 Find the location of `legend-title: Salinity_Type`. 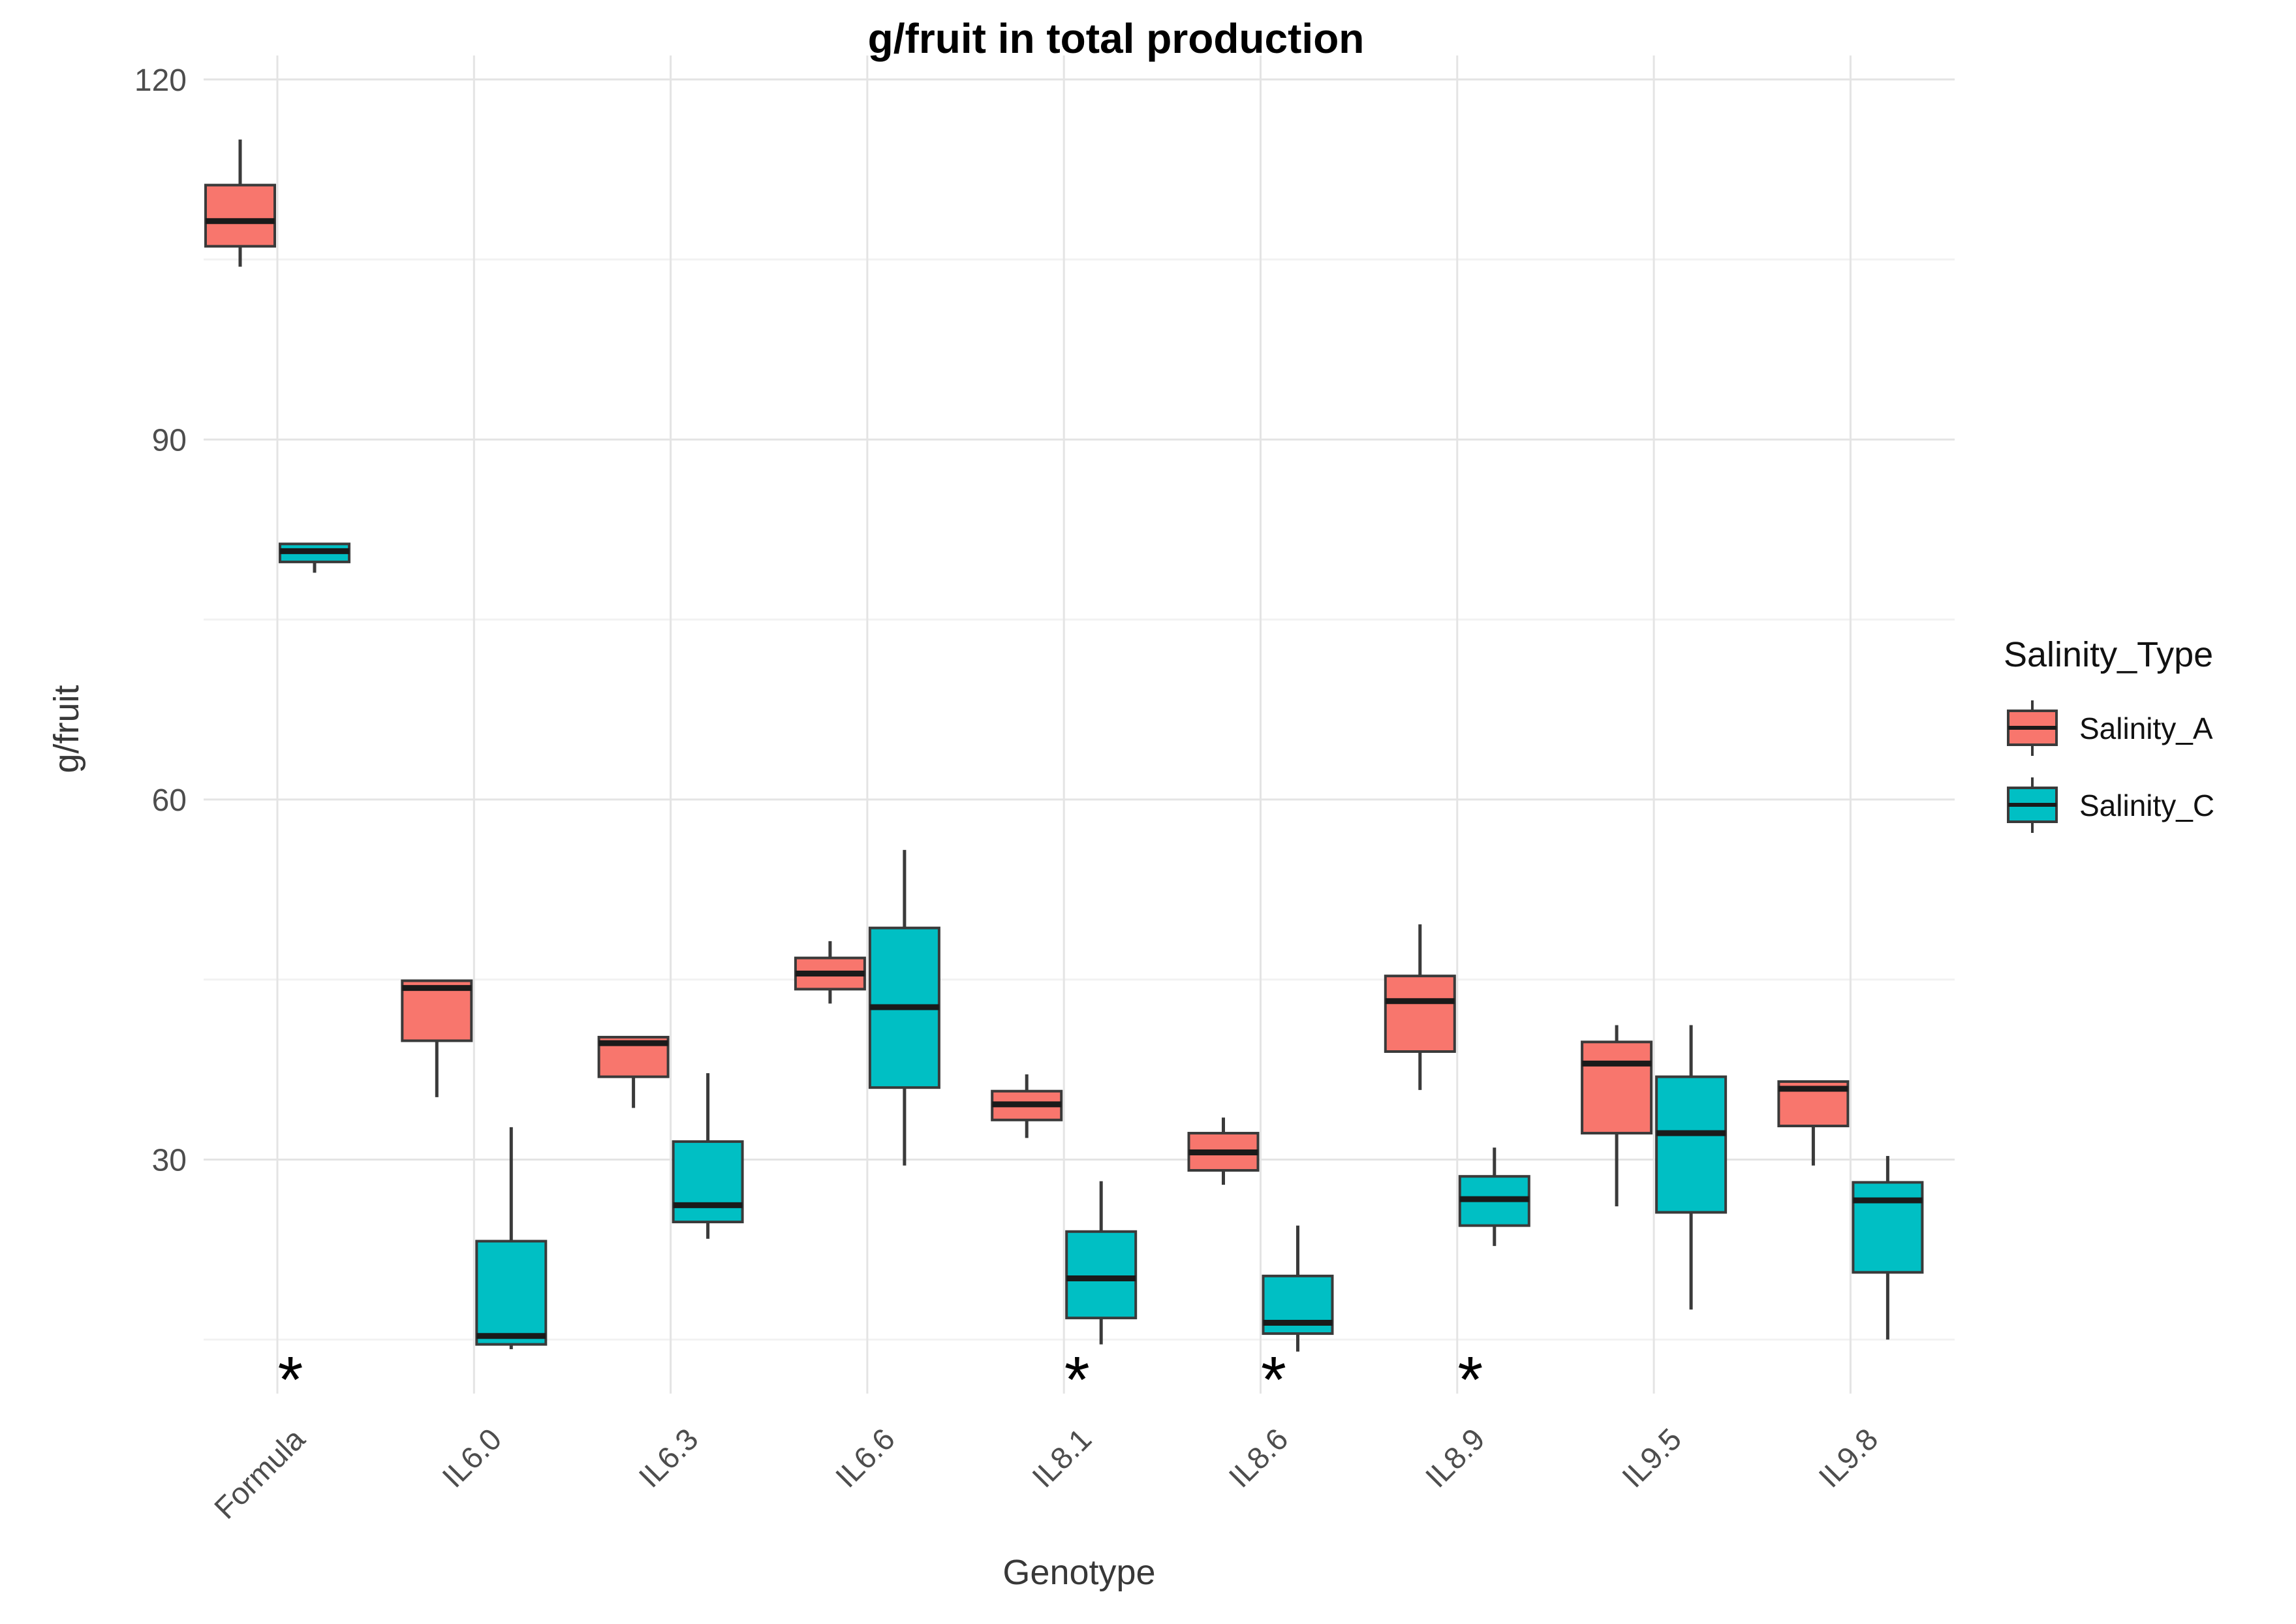

legend-title: Salinity_Type is located at coordinates (2109, 655).